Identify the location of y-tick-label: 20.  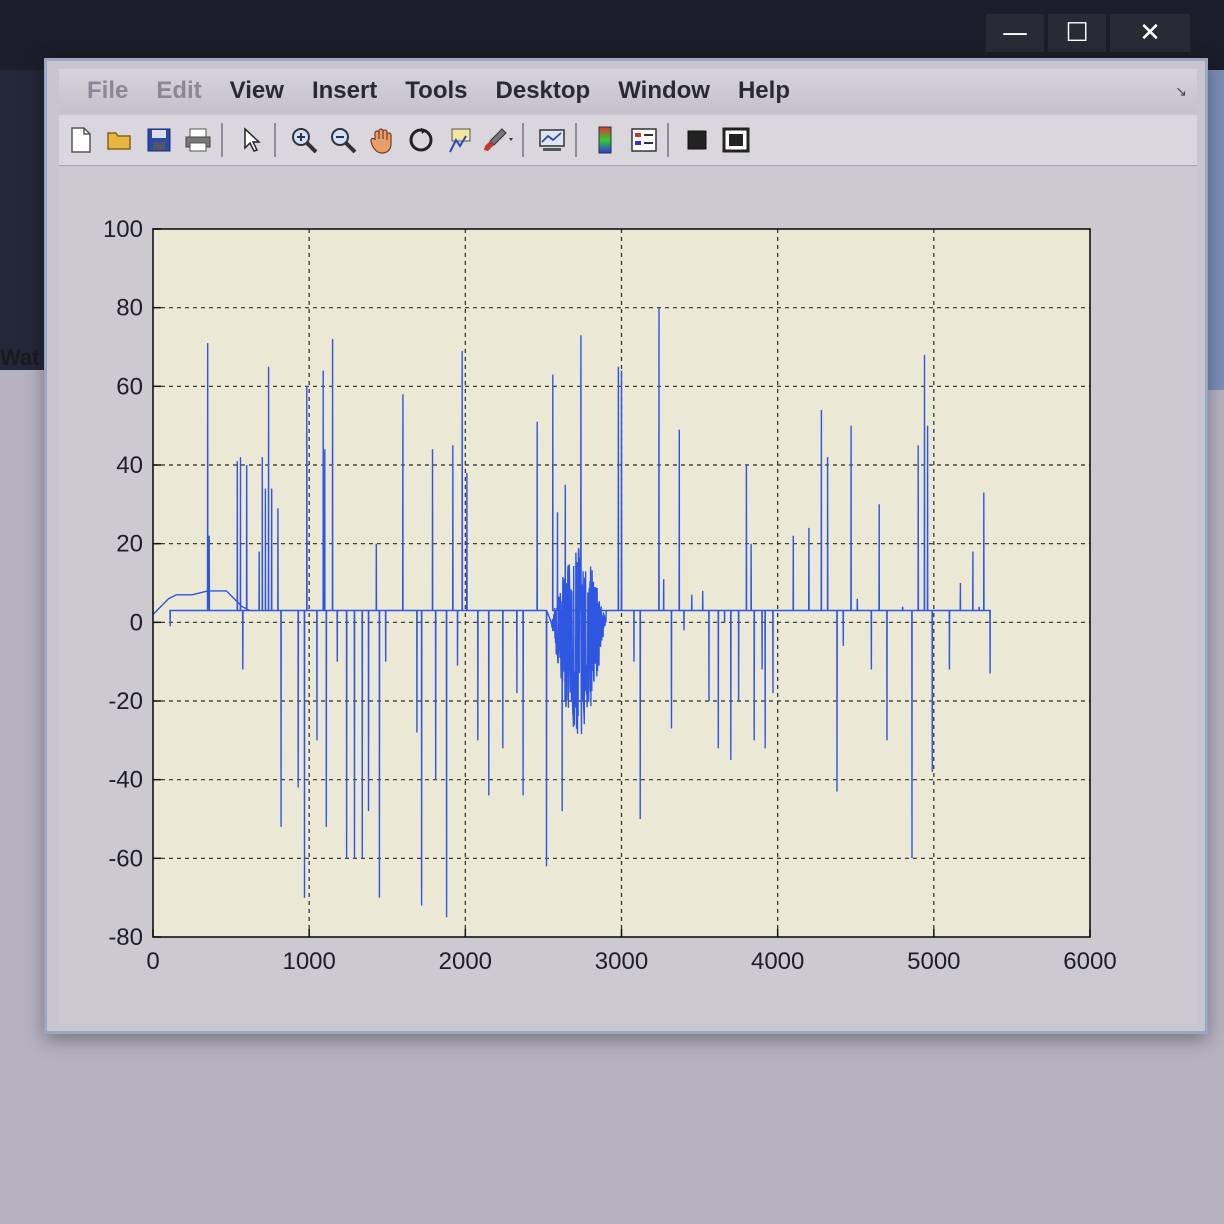
(129, 544).